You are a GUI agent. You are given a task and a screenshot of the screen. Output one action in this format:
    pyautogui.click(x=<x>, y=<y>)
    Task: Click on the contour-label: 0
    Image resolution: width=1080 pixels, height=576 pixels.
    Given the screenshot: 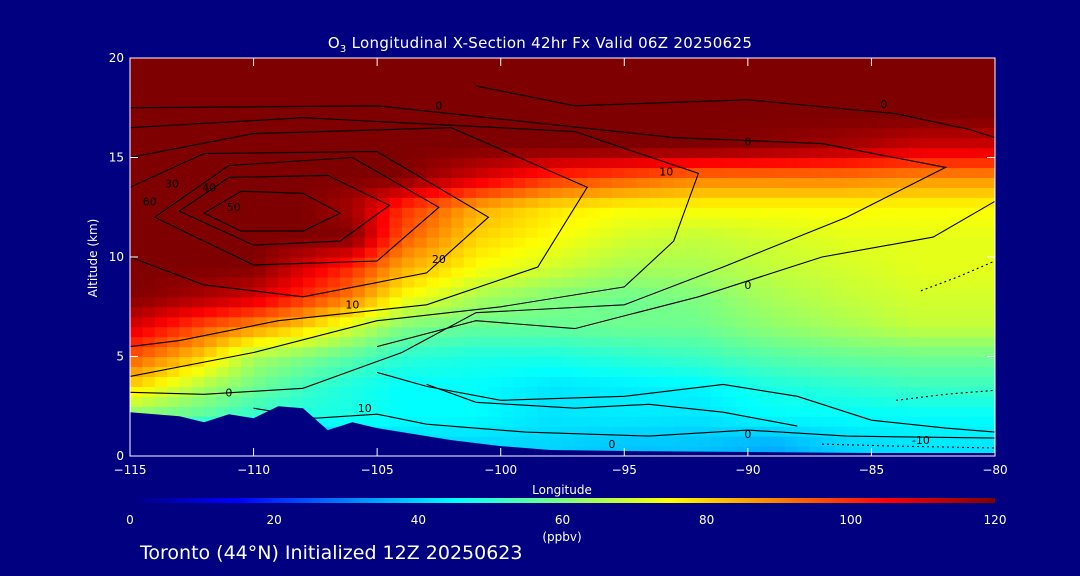 What is the action you would take?
    pyautogui.click(x=747, y=142)
    